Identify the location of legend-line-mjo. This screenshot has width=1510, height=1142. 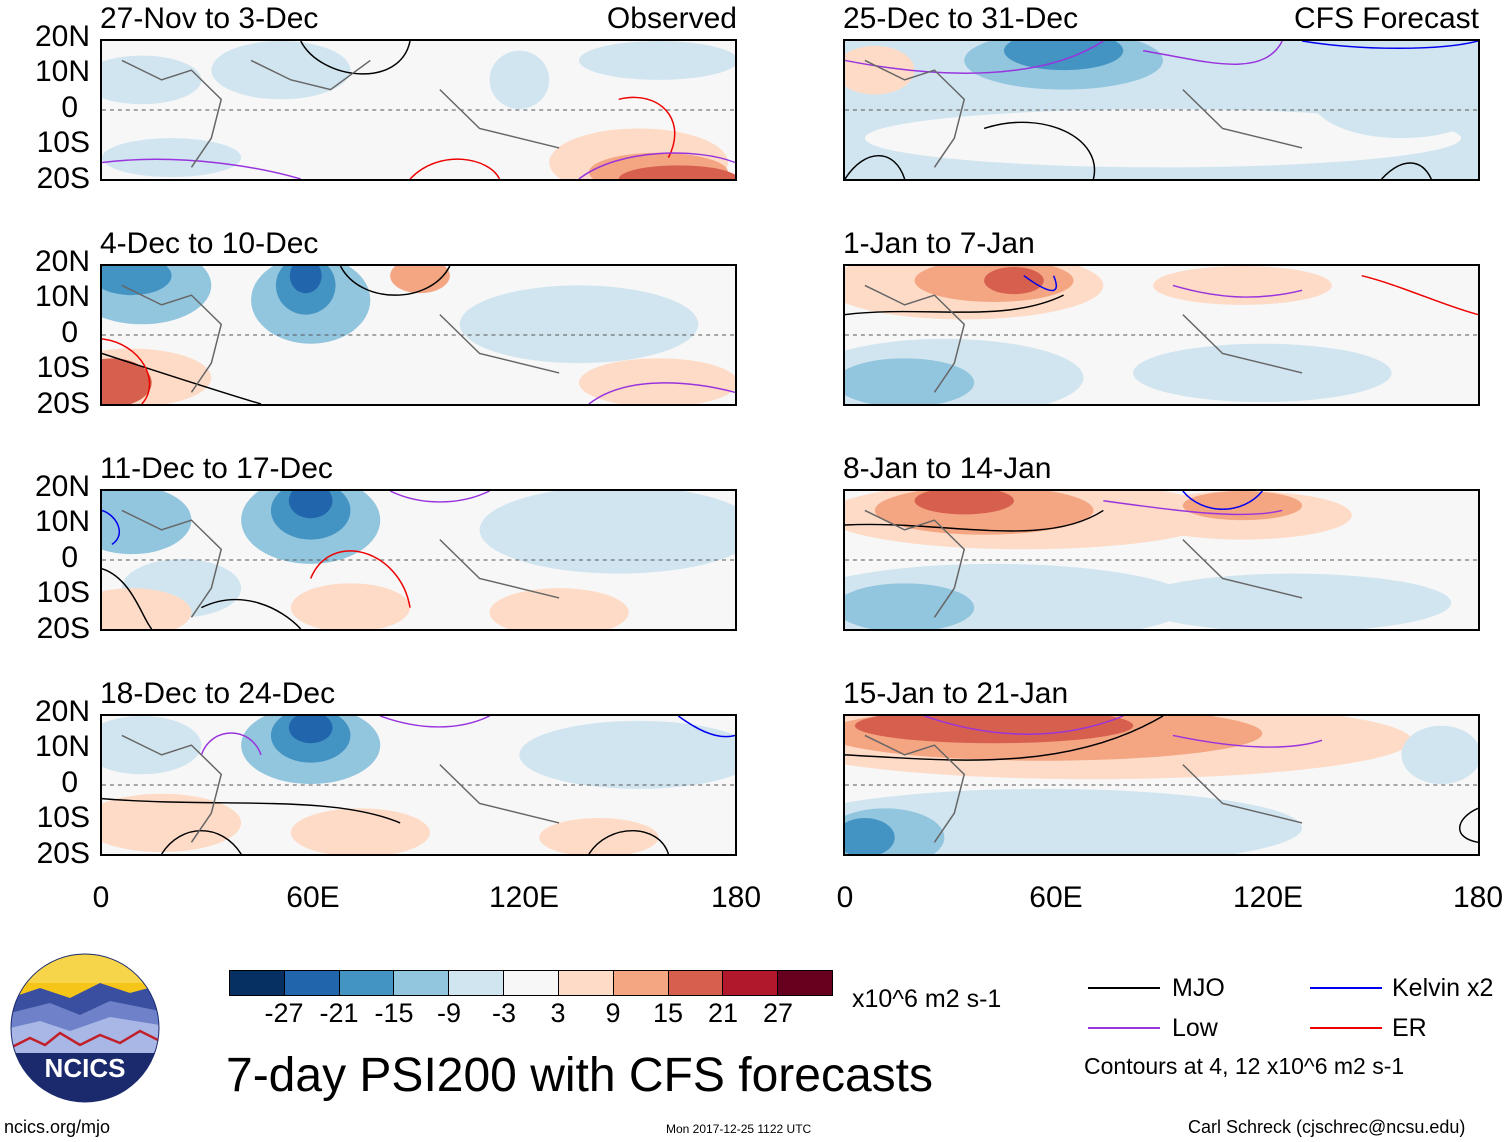
(1124, 988).